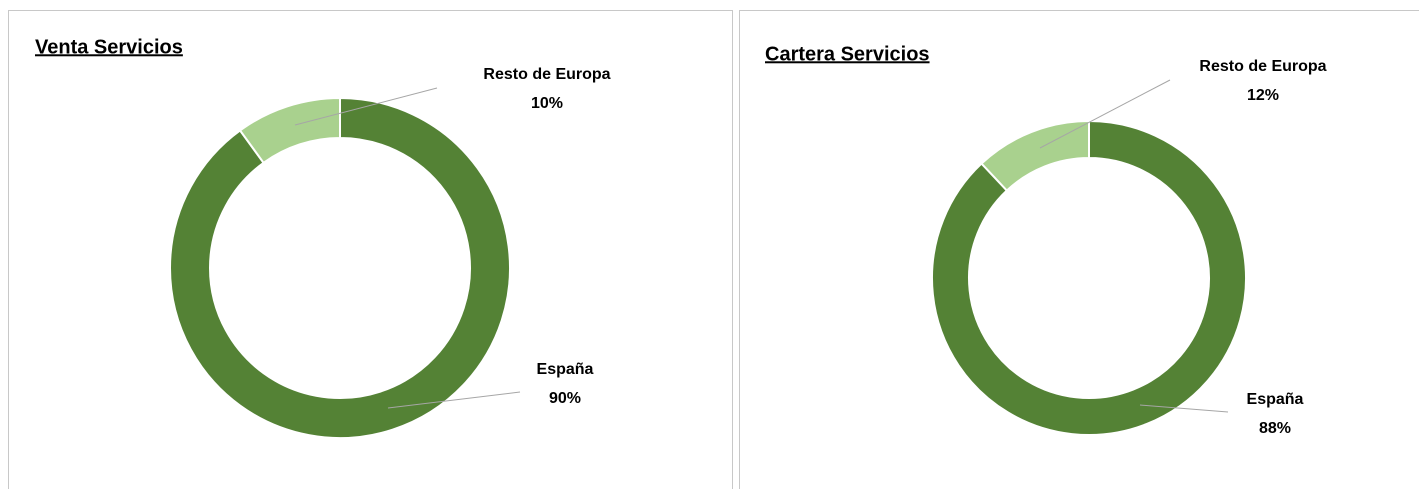 Image resolution: width=1419 pixels, height=489 pixels. Describe the element at coordinates (847, 54) in the screenshot. I see `chart-title: Cartera Servicios` at that location.